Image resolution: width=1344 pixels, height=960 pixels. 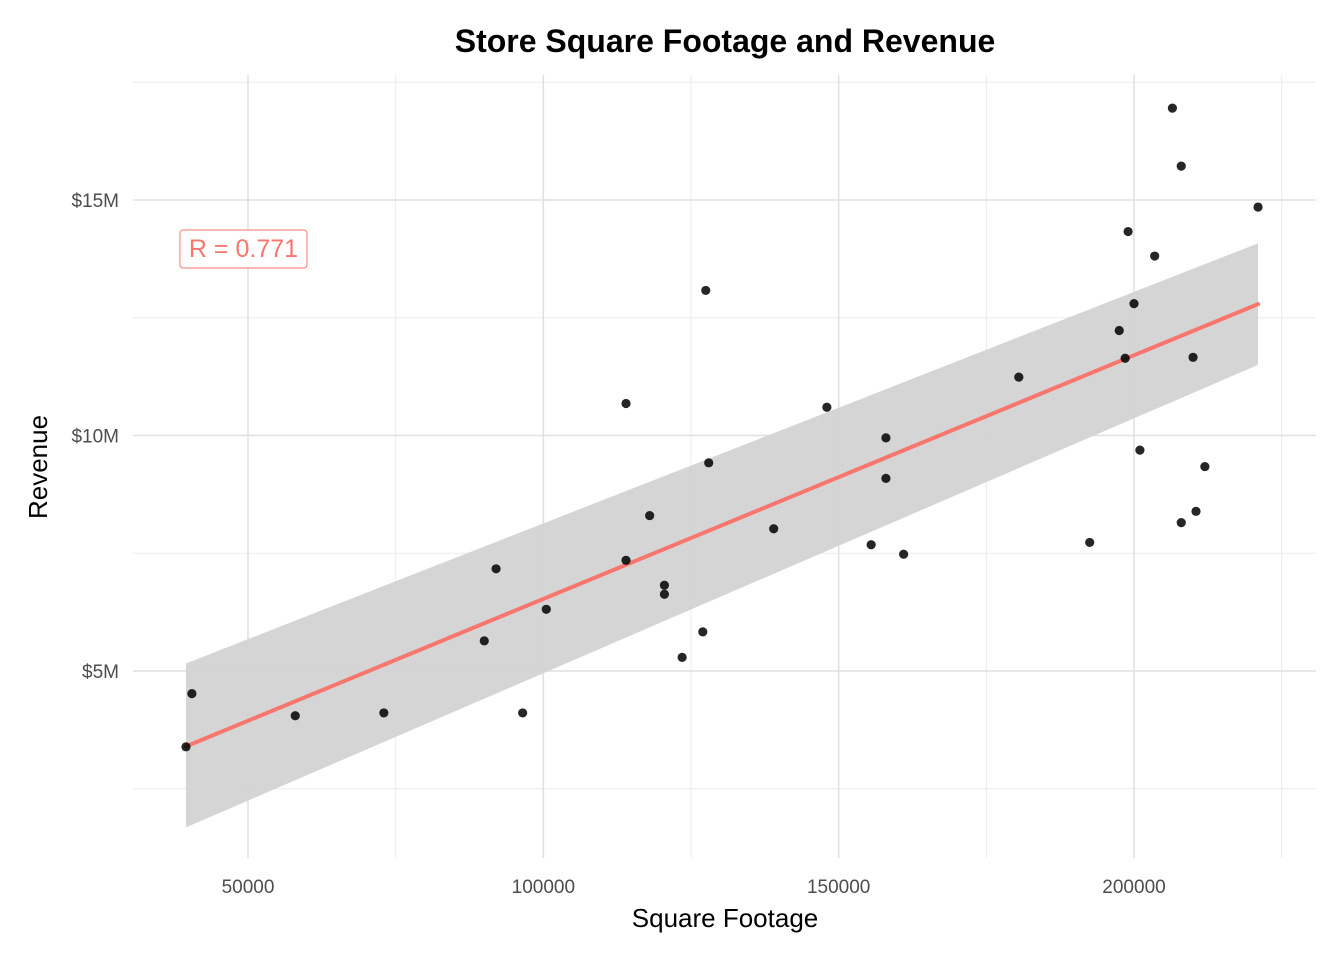 I want to click on annotation-box, so click(x=243, y=249).